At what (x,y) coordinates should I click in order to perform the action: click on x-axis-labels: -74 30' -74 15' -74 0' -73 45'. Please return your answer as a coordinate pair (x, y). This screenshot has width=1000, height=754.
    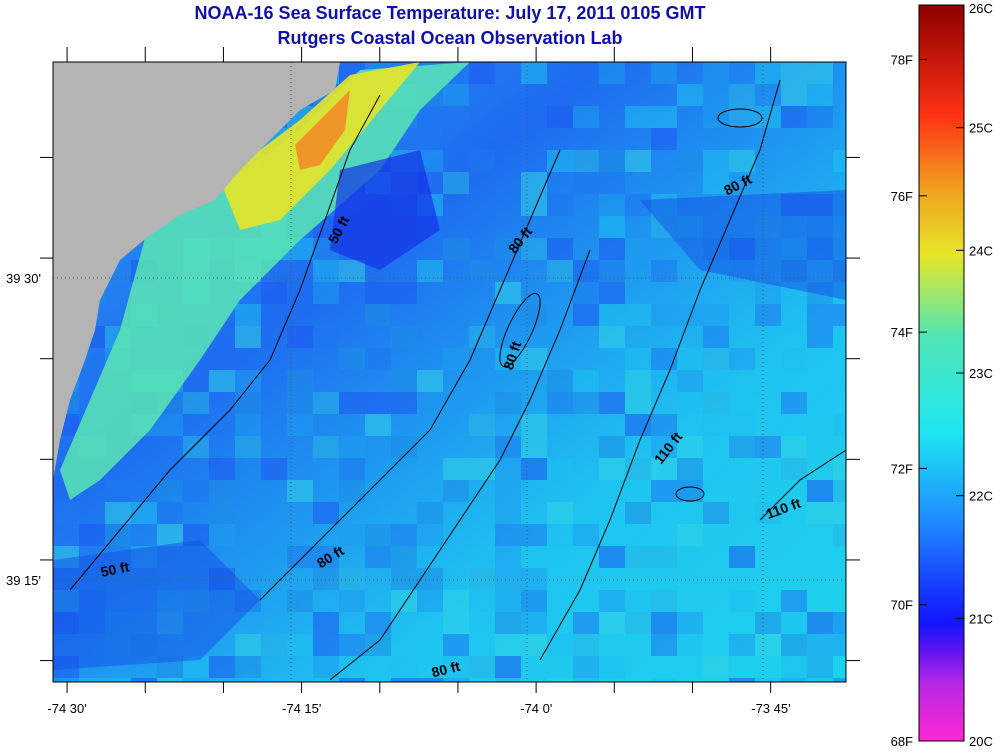
    Looking at the image, I should click on (418, 708).